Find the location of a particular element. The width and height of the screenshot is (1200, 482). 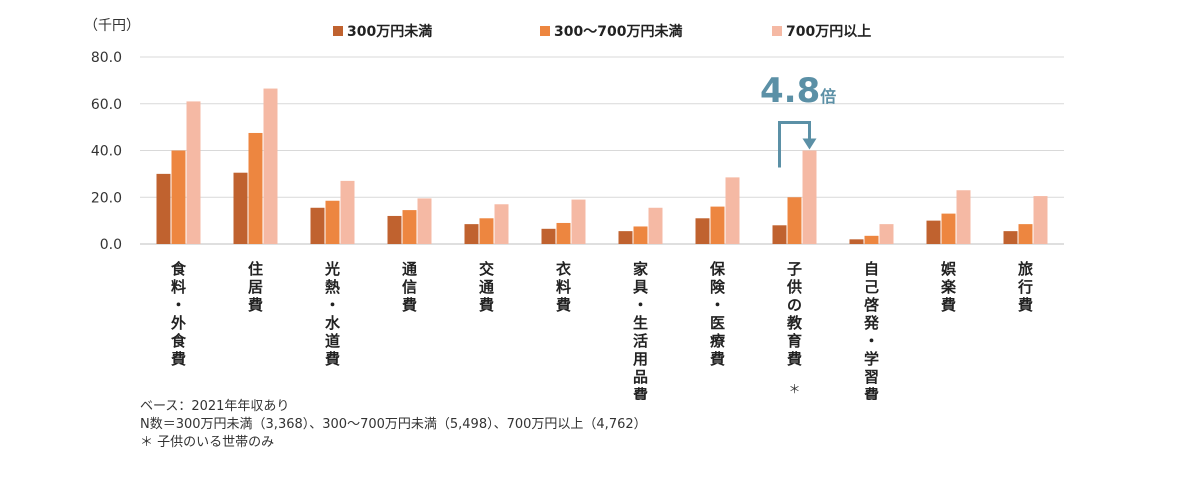

category-label: 険 is located at coordinates (718, 287).